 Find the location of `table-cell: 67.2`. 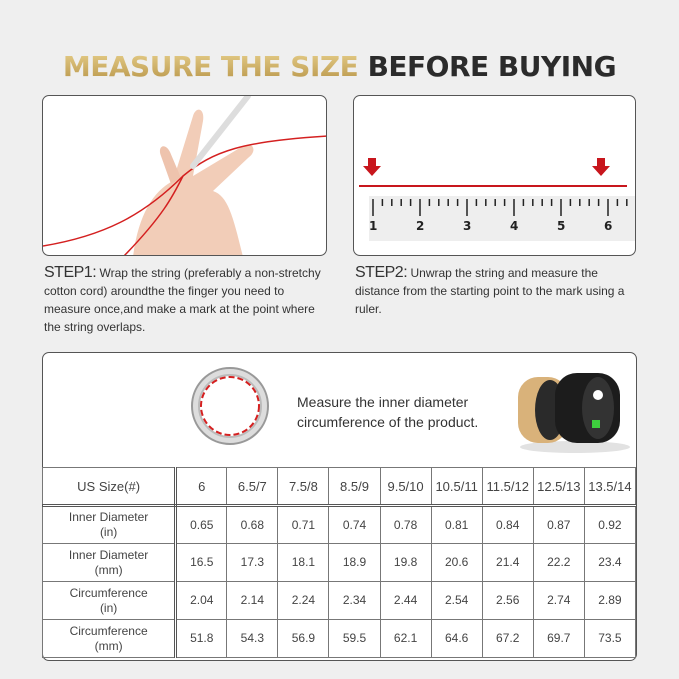

table-cell: 67.2 is located at coordinates (507, 638).